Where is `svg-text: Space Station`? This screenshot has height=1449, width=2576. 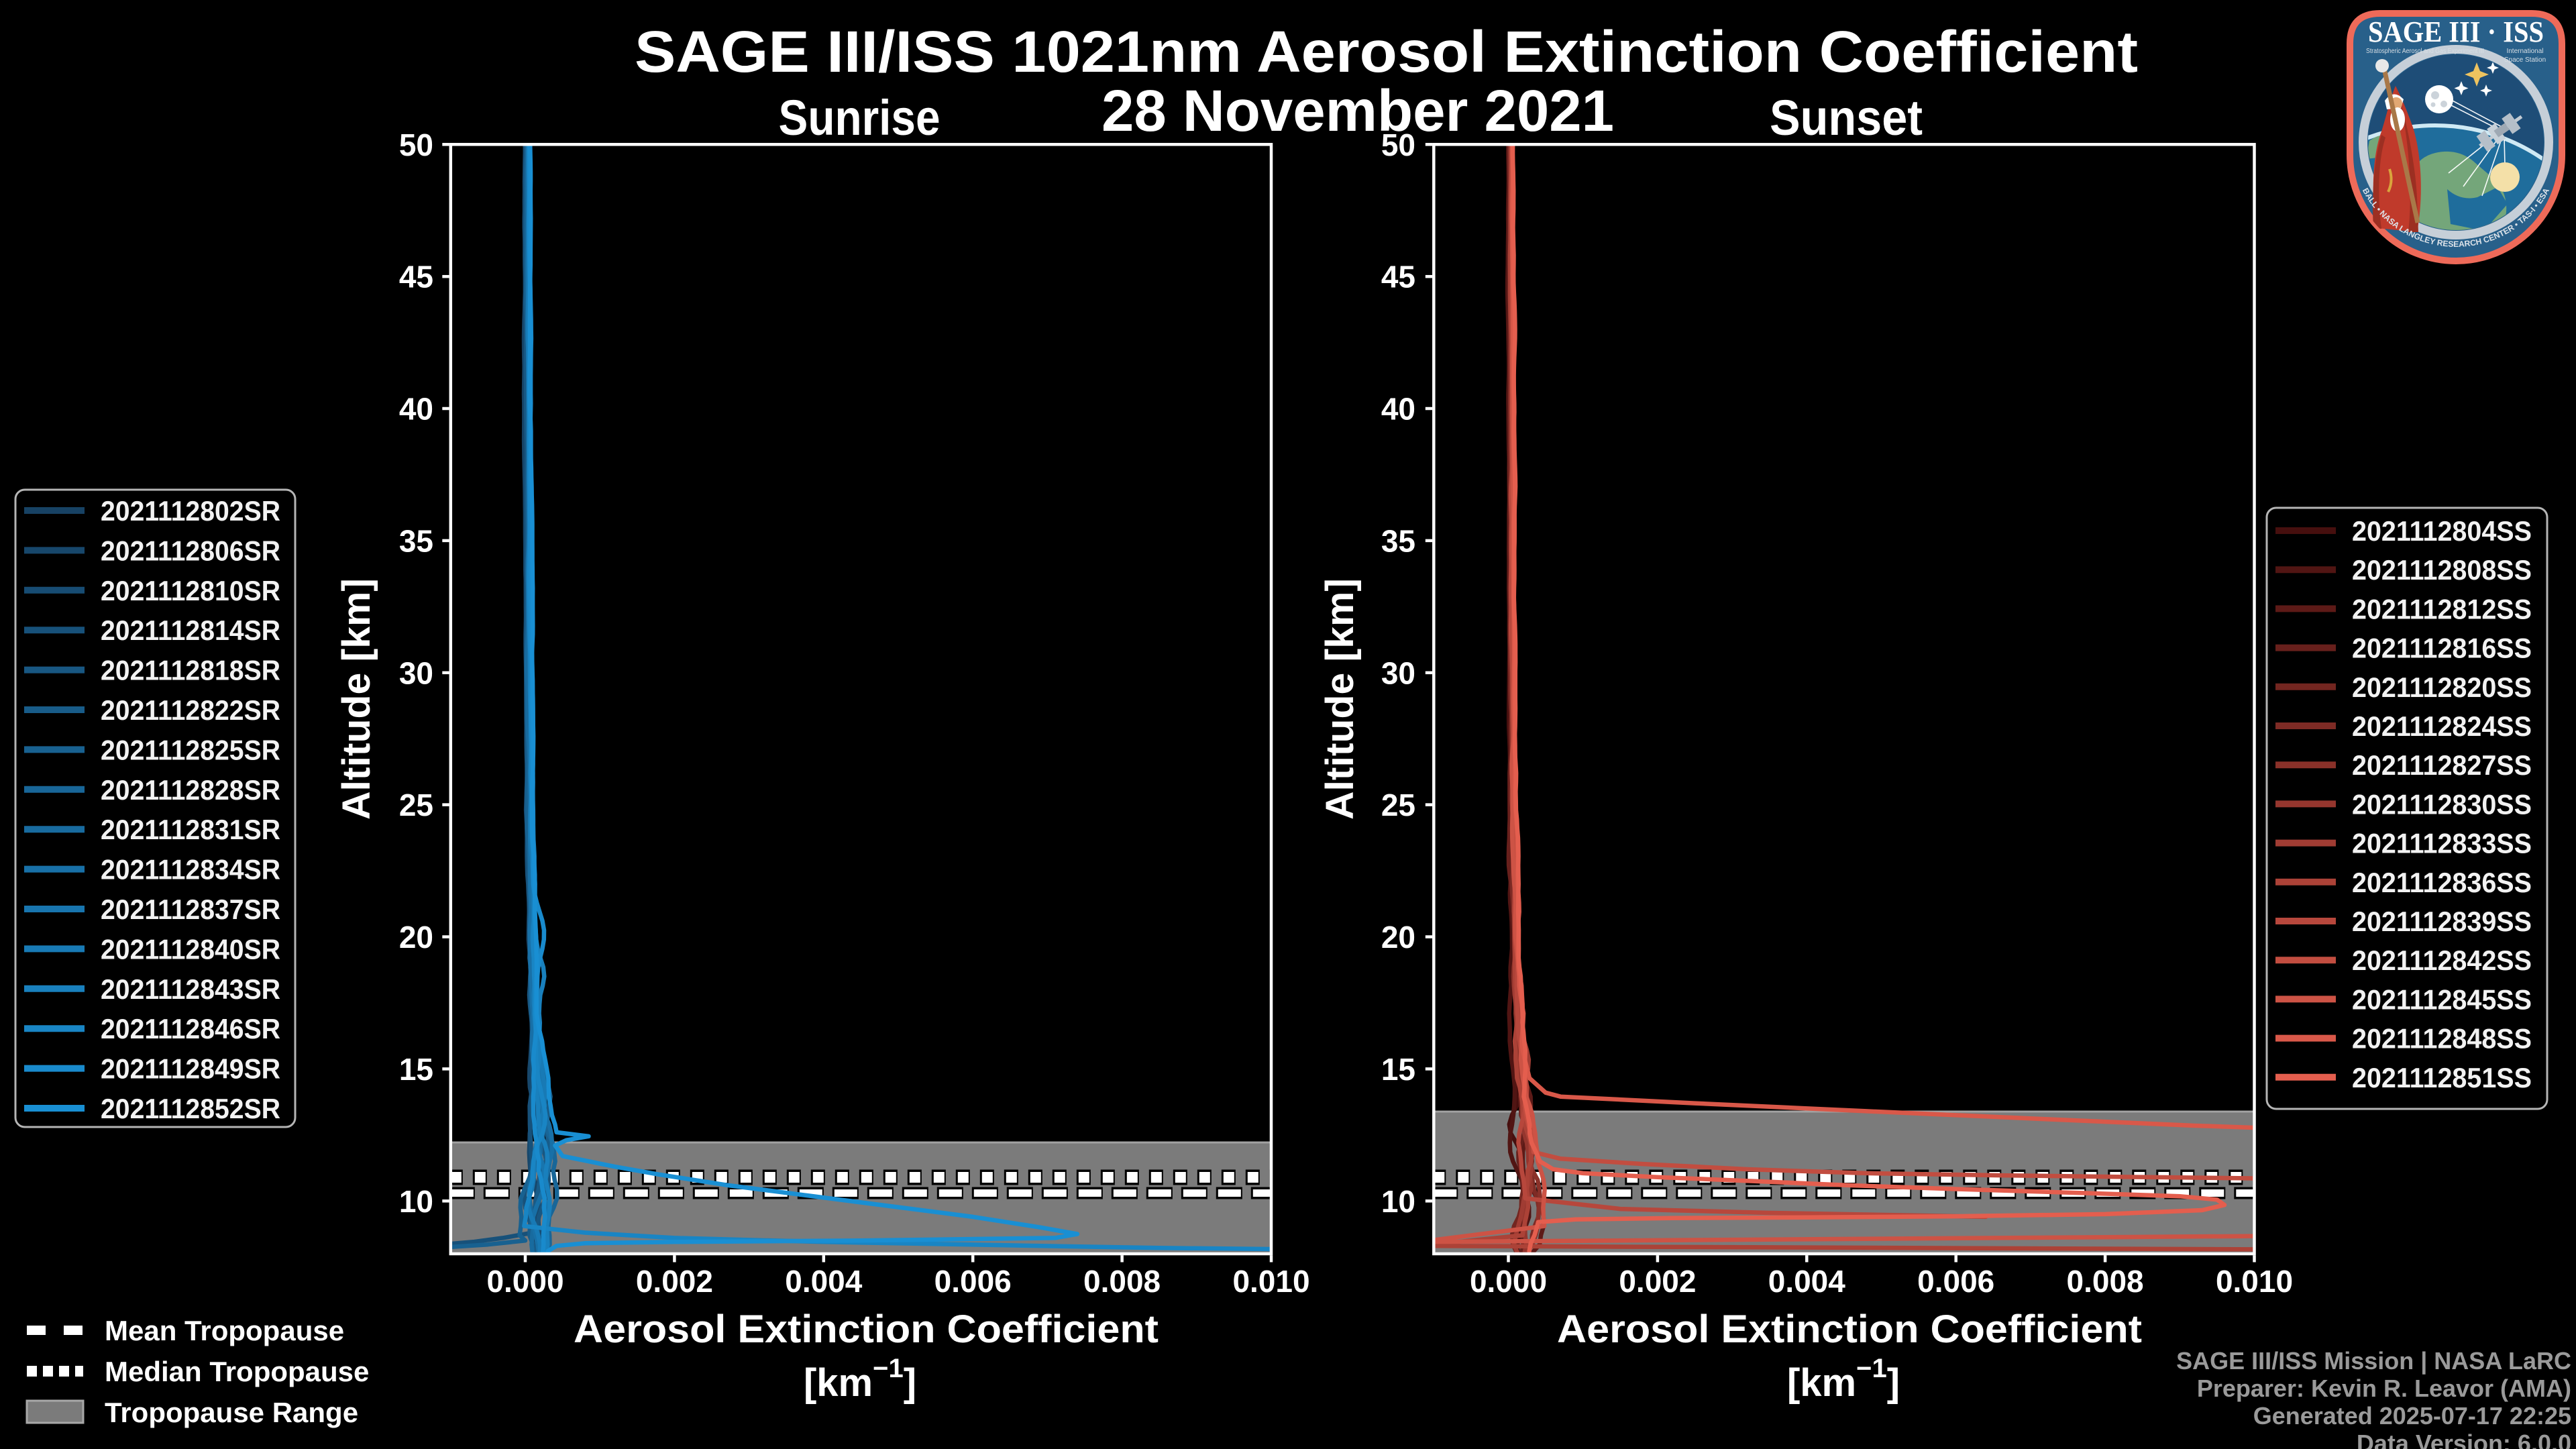 svg-text: Space Station is located at coordinates (2525, 60).